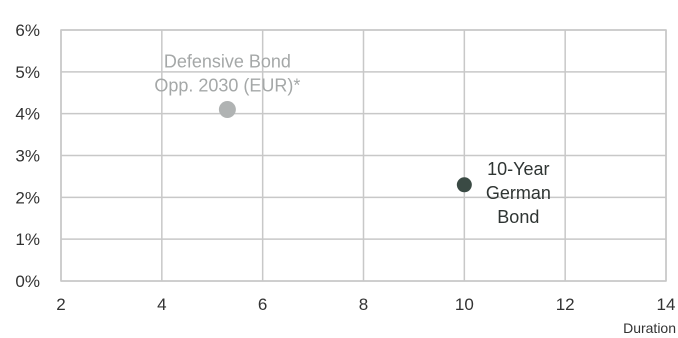  Describe the element at coordinates (27, 114) in the screenshot. I see `y-tick-label: 4%` at that location.